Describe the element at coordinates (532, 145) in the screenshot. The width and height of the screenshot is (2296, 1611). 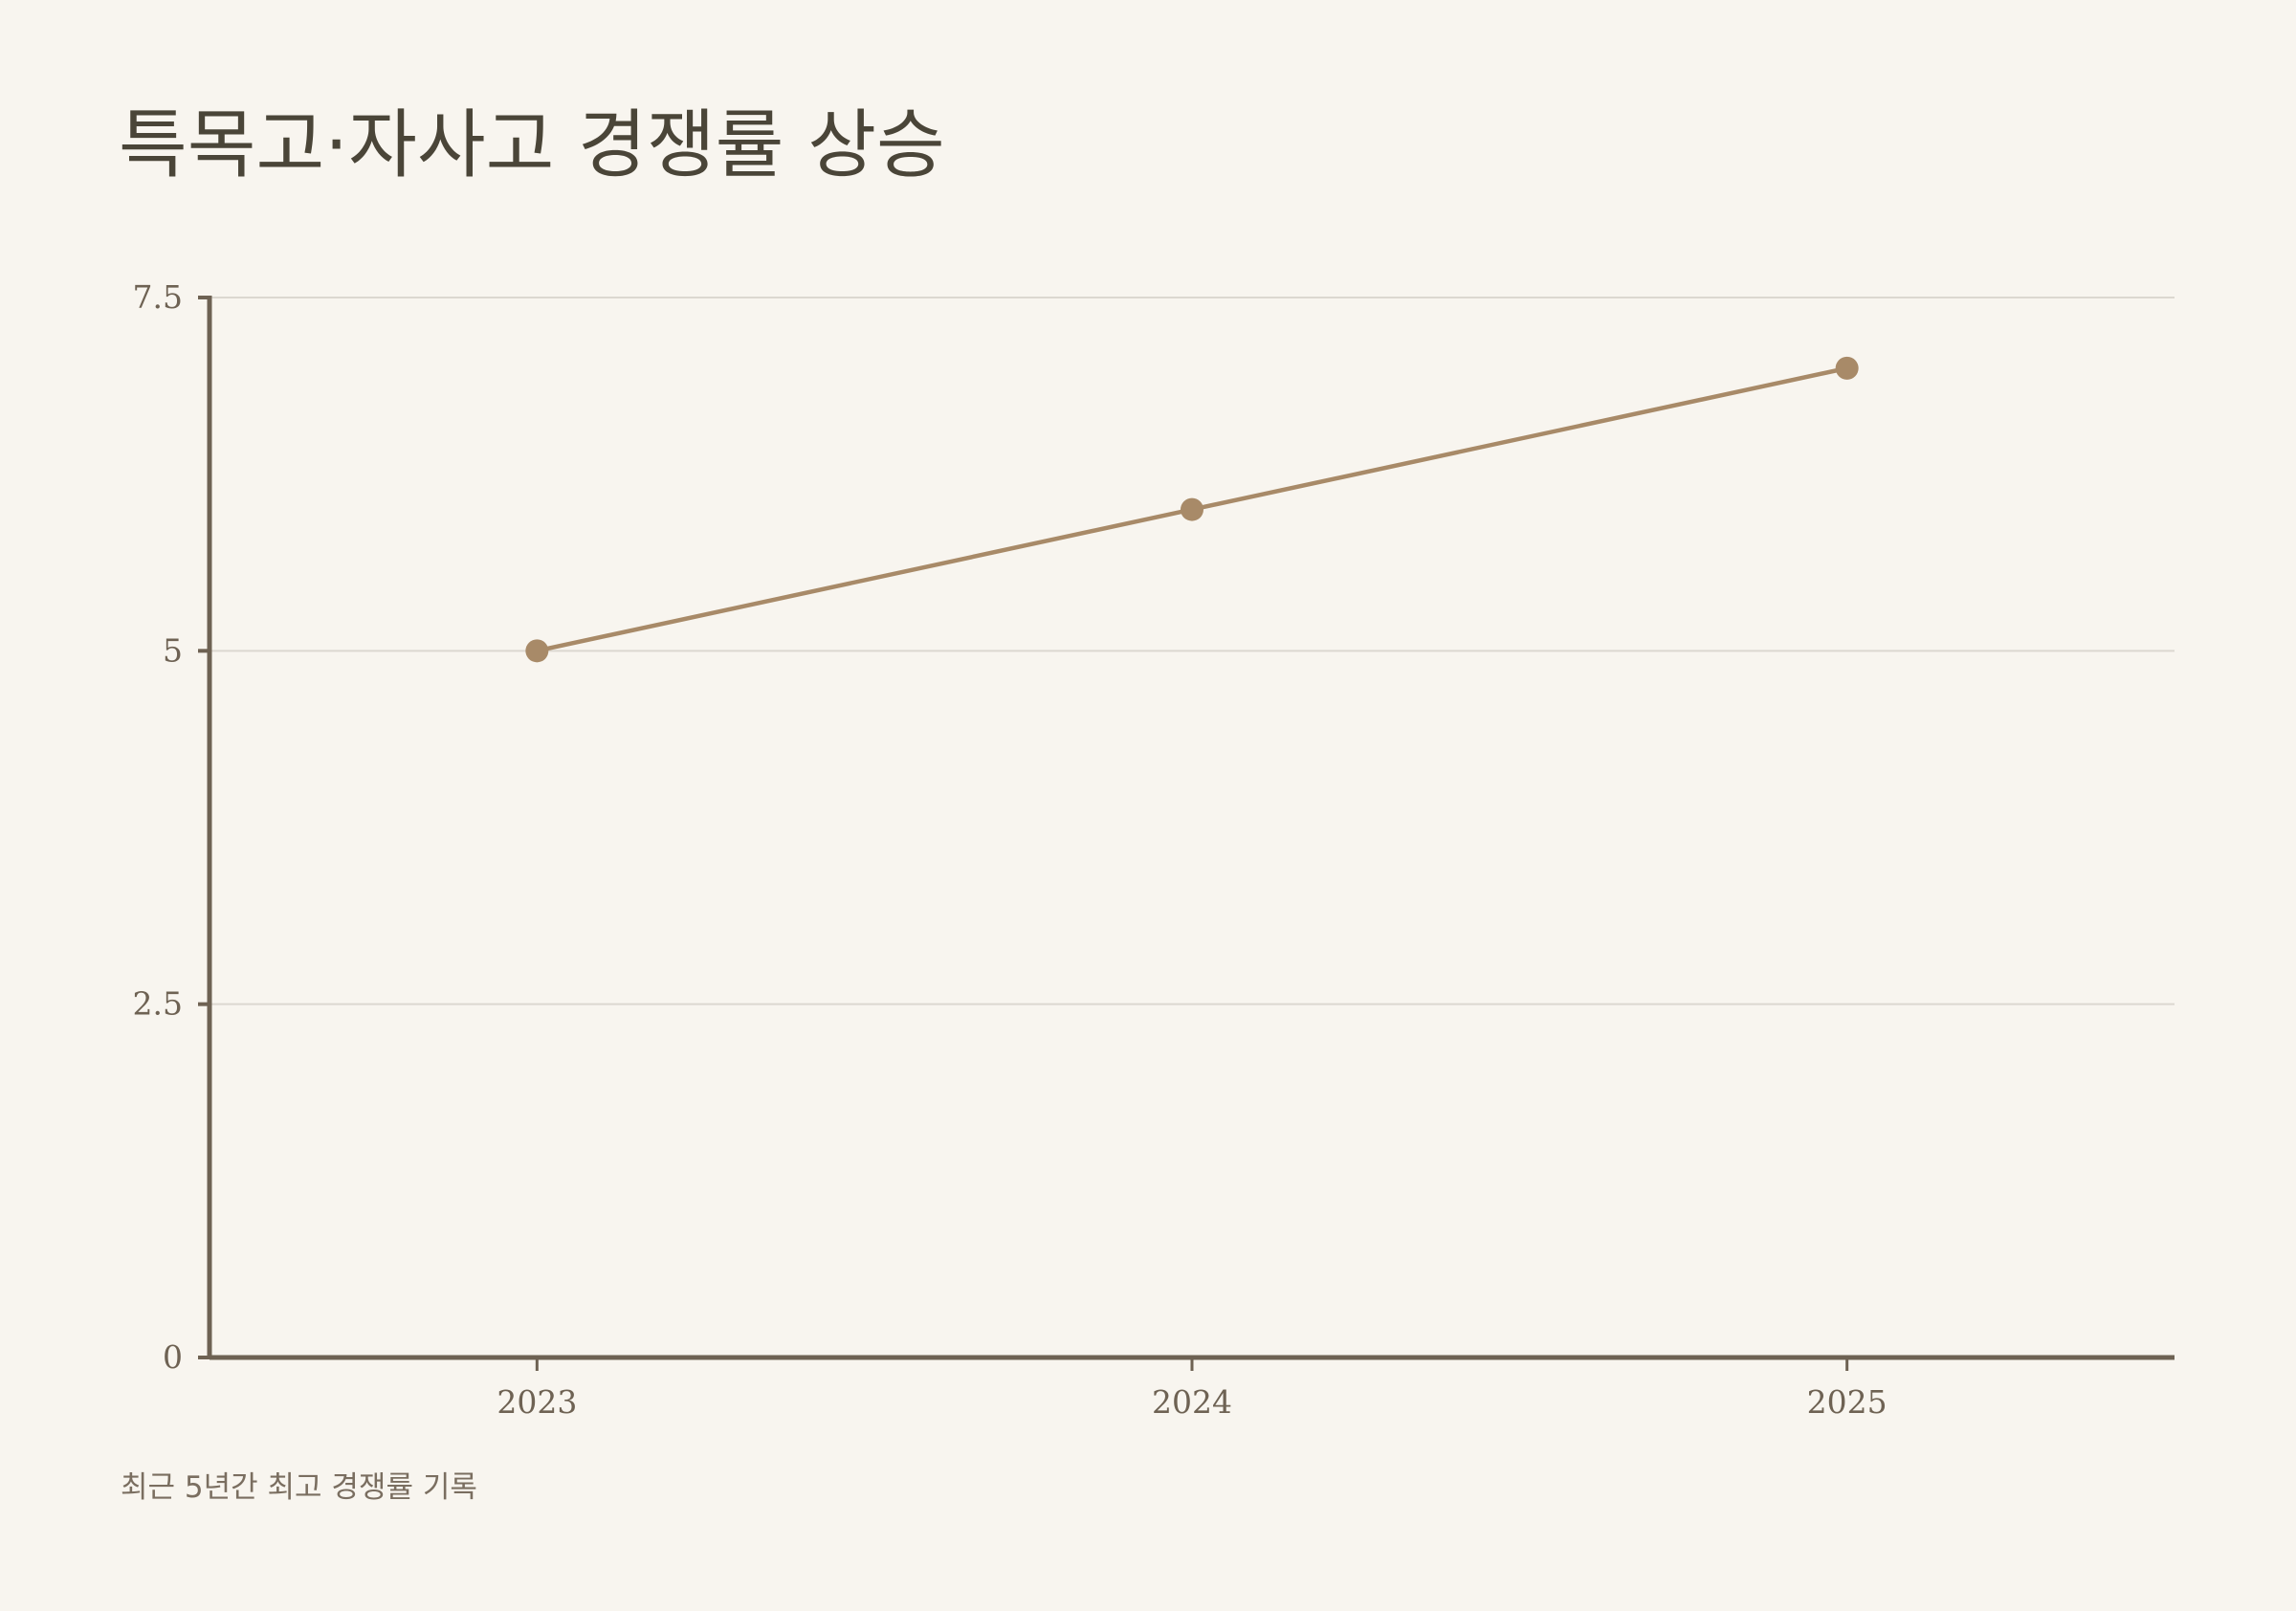
I see `chart-title: 특목고·자사고 경쟁률 상승` at that location.